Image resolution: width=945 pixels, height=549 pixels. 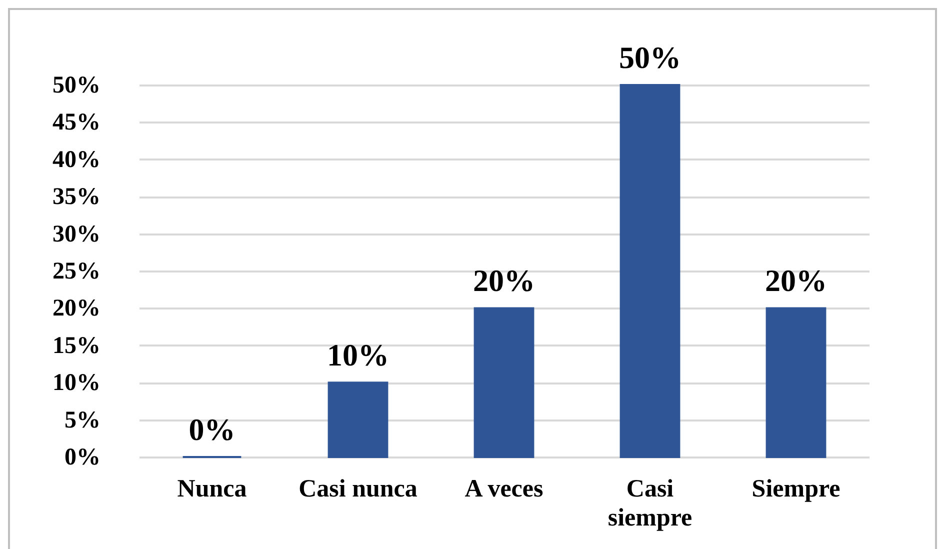 What do you see at coordinates (650, 57) in the screenshot?
I see `data-label: 50%` at bounding box center [650, 57].